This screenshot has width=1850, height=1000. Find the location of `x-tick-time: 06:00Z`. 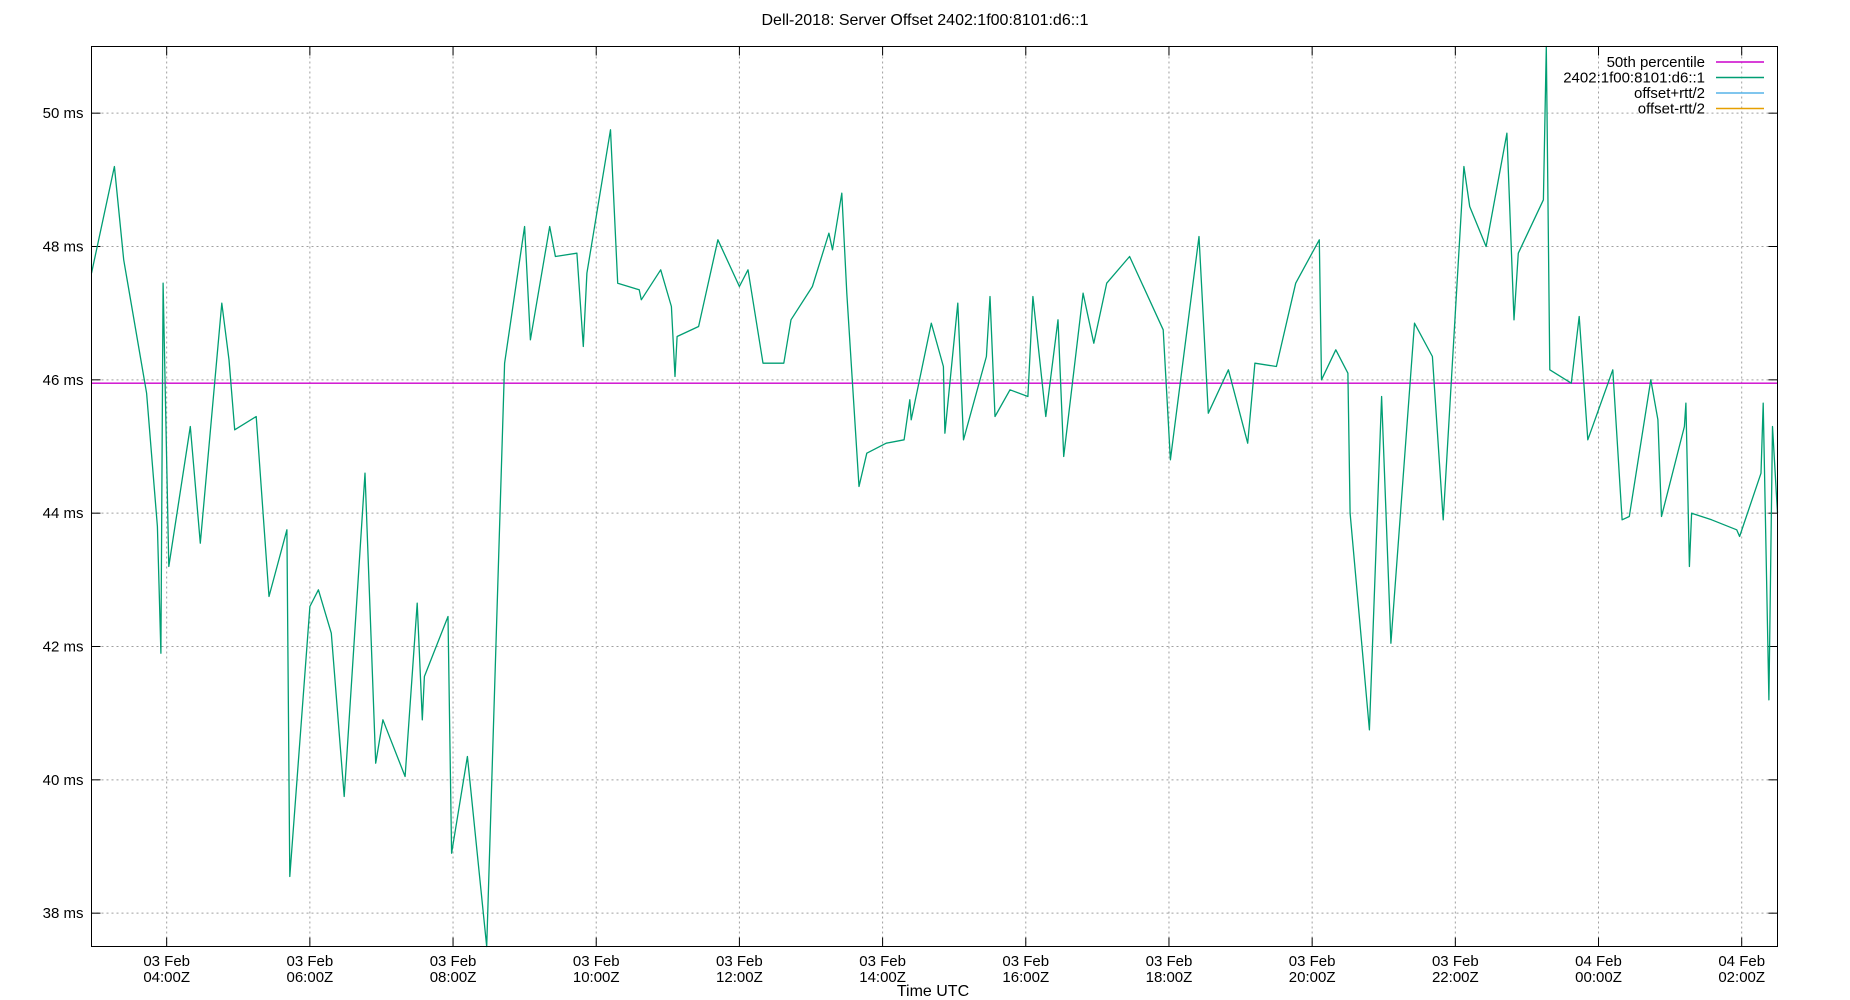

x-tick-time: 06:00Z is located at coordinates (310, 977).